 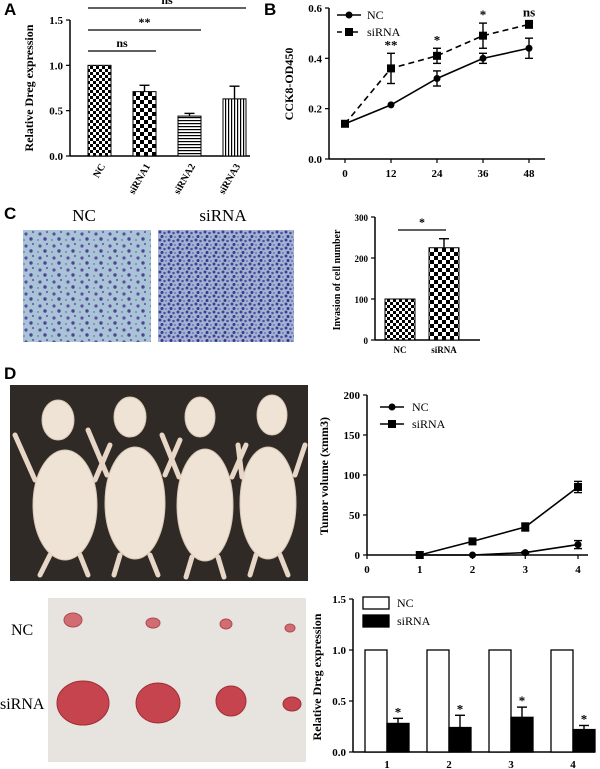 I want to click on de-x-tick-label: 3, so click(x=511, y=764).